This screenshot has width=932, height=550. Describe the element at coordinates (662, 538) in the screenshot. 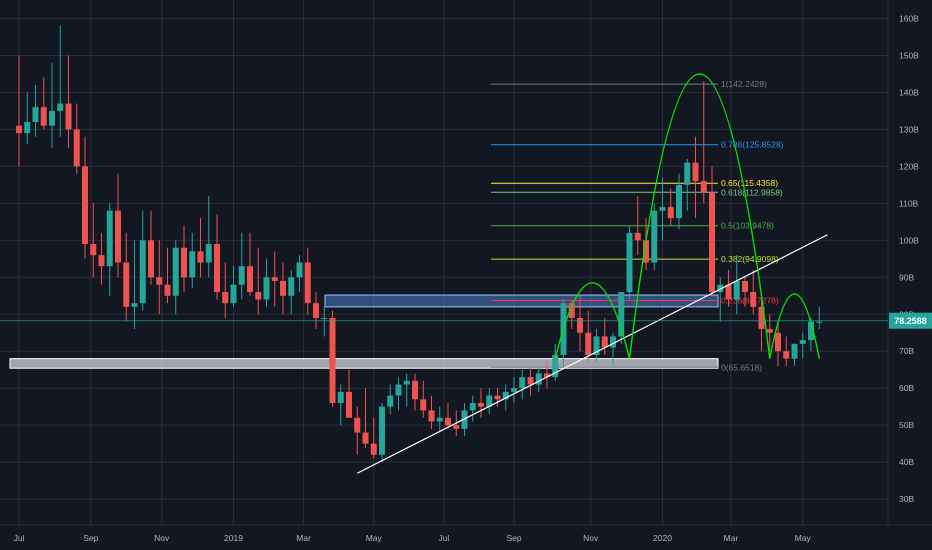

I see `time-tick-label: 2020` at that location.